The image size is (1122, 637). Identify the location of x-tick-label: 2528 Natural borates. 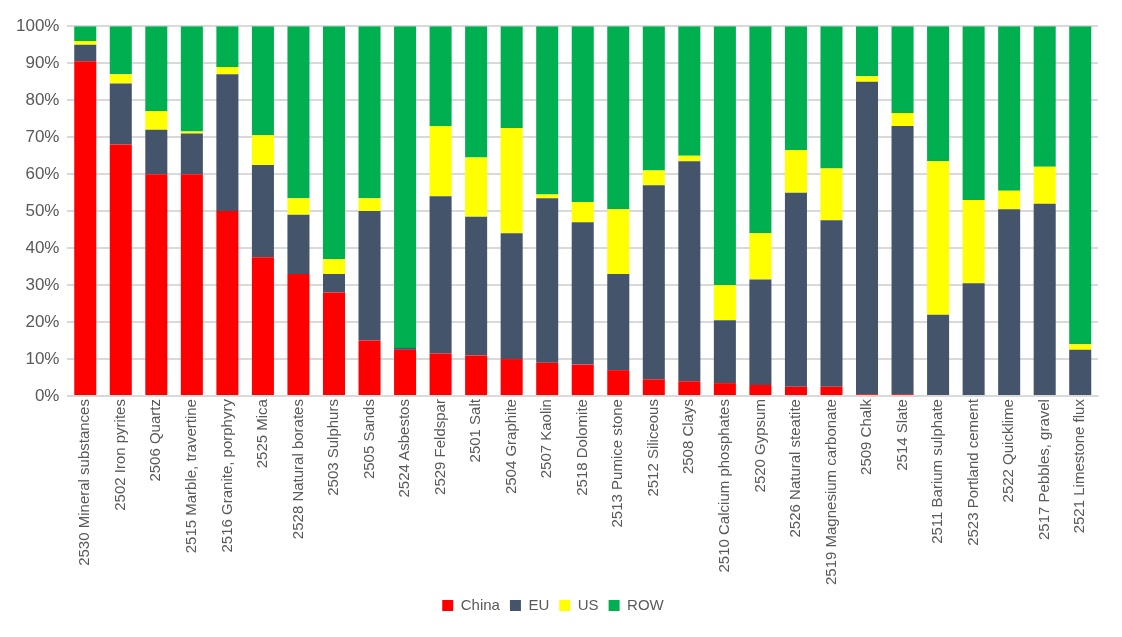
(297, 469).